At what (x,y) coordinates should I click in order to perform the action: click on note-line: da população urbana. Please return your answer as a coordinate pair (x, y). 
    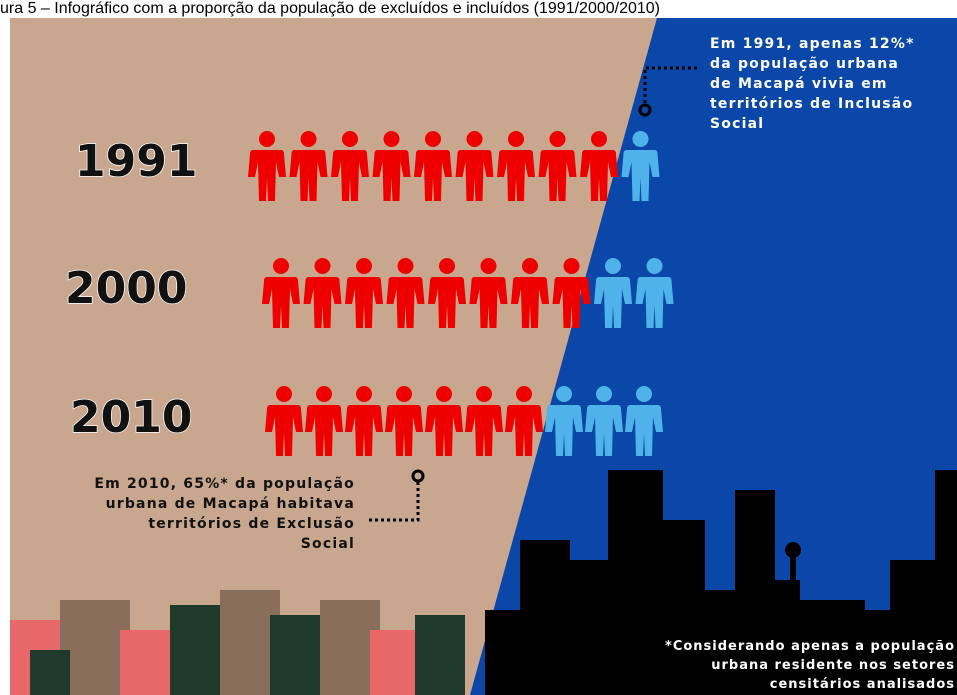
    Looking at the image, I should click on (804, 64).